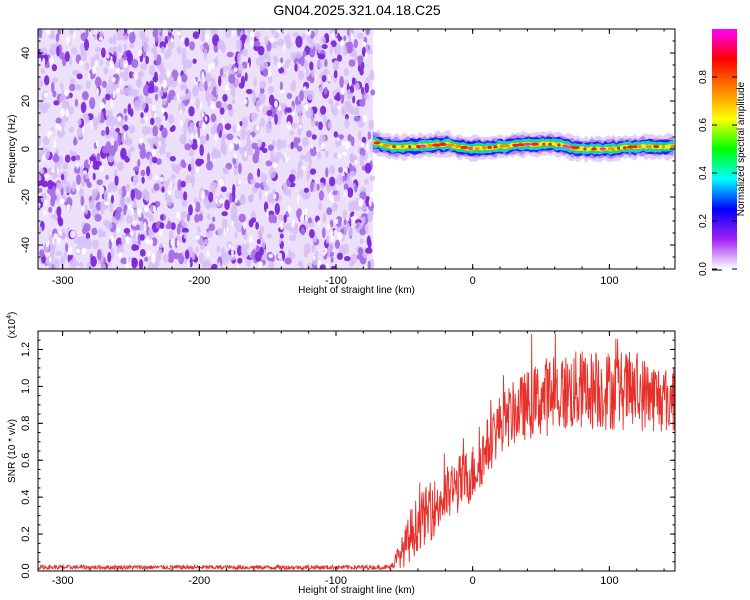  Describe the element at coordinates (703, 125) in the screenshot. I see `colorbar-tick-label: 0.6` at that location.